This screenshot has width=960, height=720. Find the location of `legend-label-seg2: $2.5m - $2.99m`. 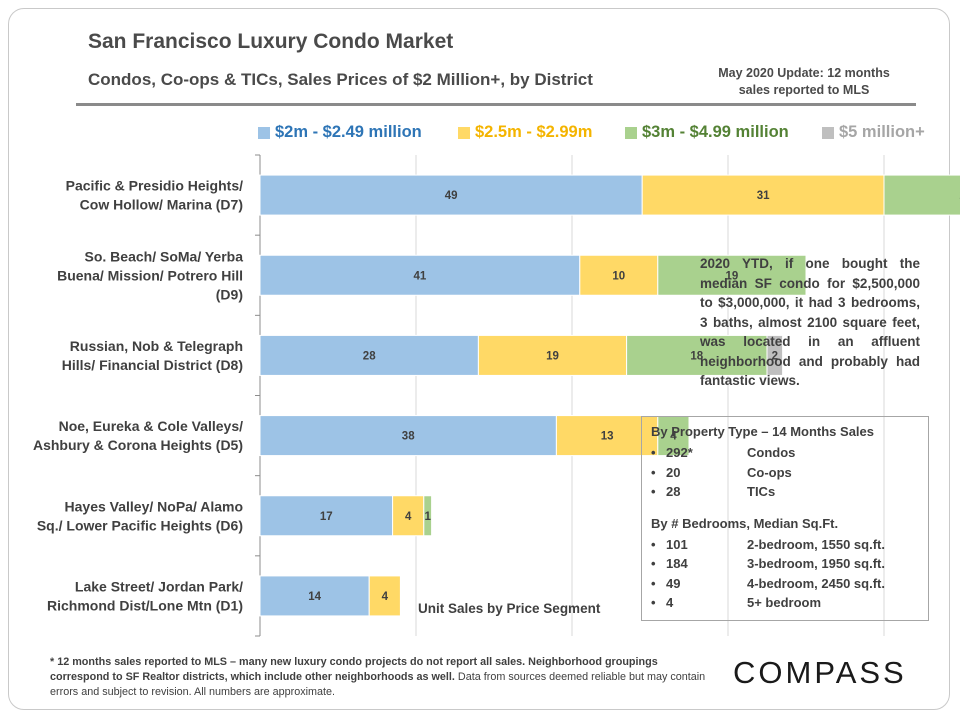

legend-label-seg2: $2.5m - $2.99m is located at coordinates (534, 132).